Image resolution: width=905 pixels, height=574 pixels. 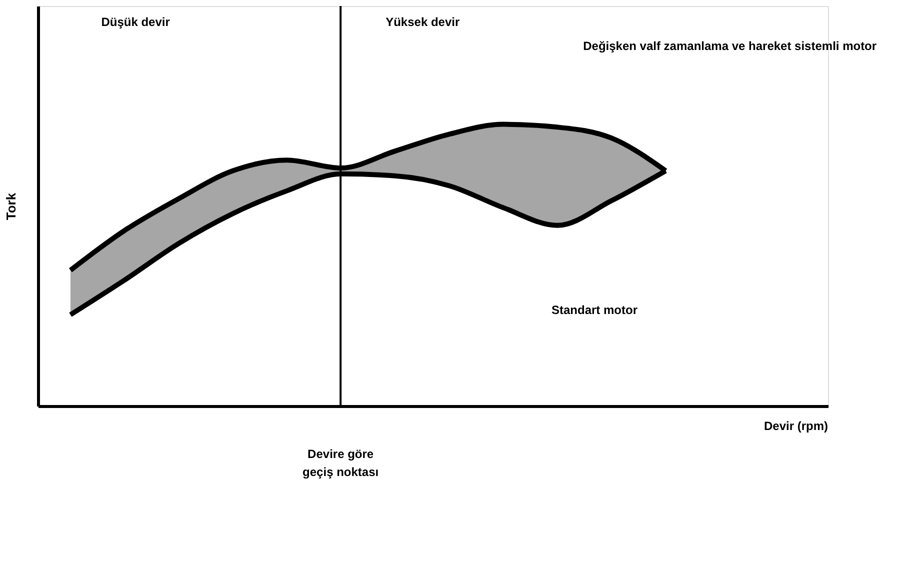 I want to click on annotation: Standart motor, so click(x=595, y=310).